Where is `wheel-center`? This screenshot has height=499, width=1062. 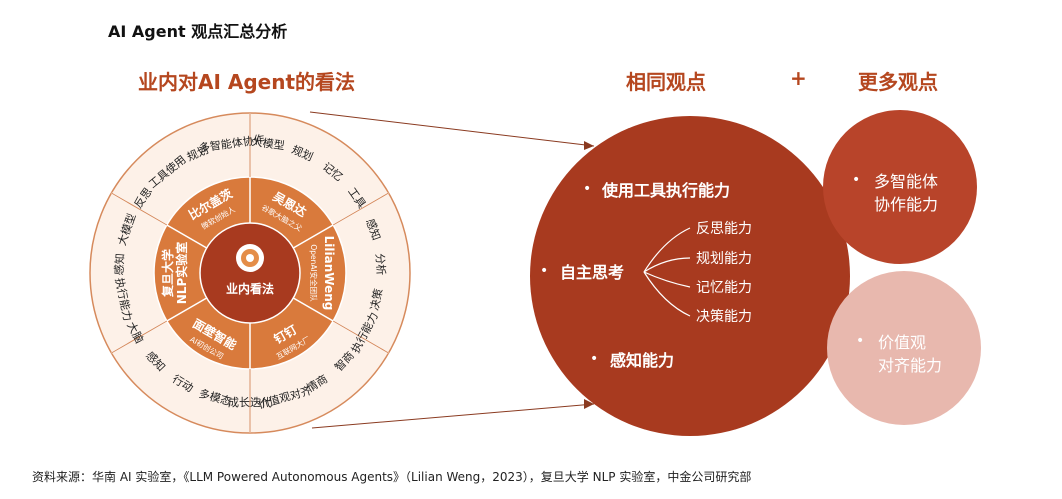 wheel-center is located at coordinates (250, 273).